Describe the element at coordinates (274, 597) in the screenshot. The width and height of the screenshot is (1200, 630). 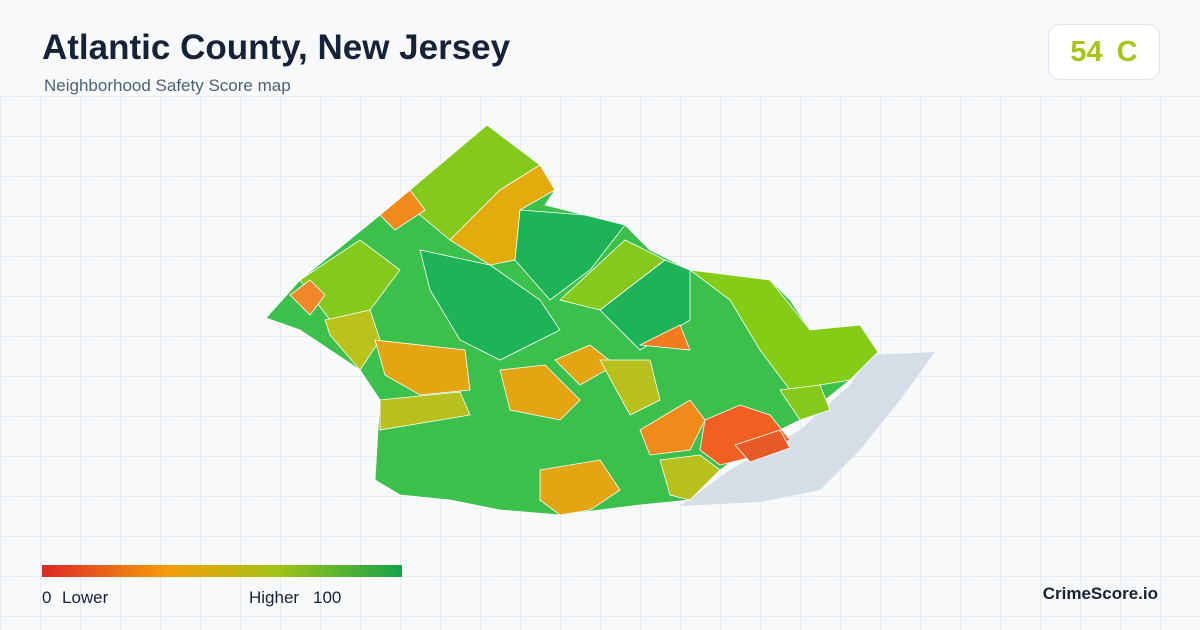
I see `legend-max-label: Higher` at that location.